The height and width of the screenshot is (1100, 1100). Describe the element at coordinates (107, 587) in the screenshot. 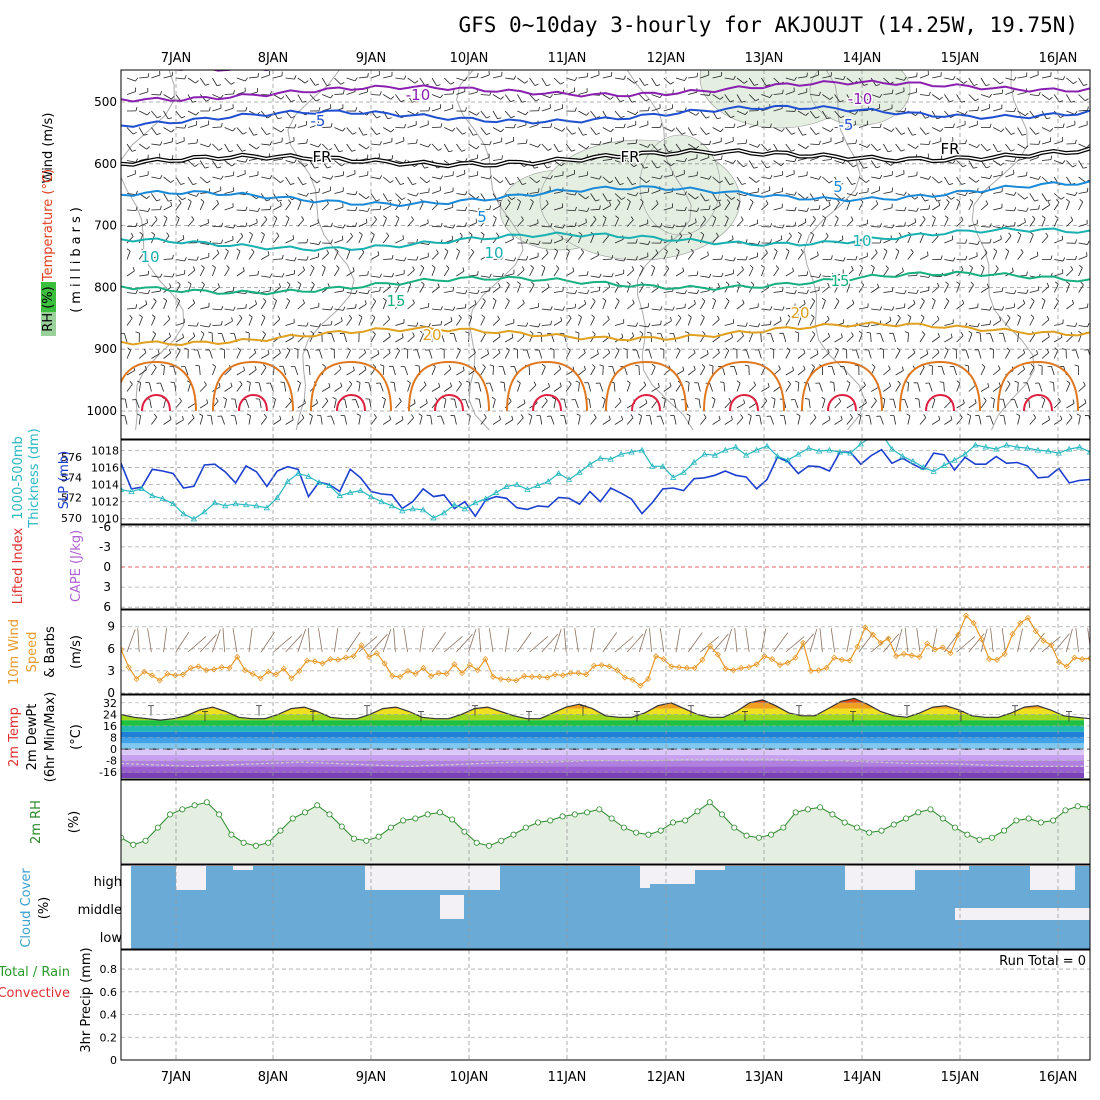

I see `cape-tick-label: 3` at that location.